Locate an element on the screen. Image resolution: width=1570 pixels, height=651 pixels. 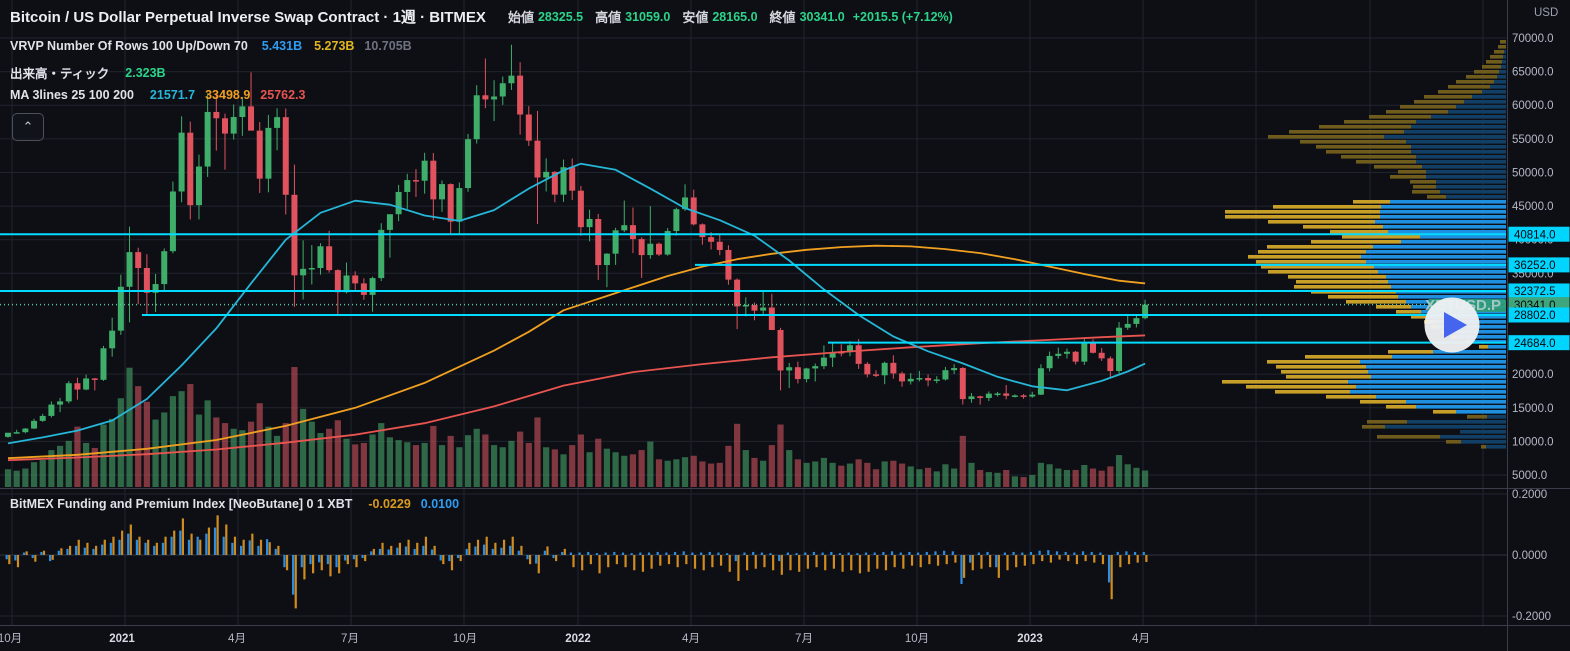
price-chip-label: 32372.5 is located at coordinates (1535, 292).